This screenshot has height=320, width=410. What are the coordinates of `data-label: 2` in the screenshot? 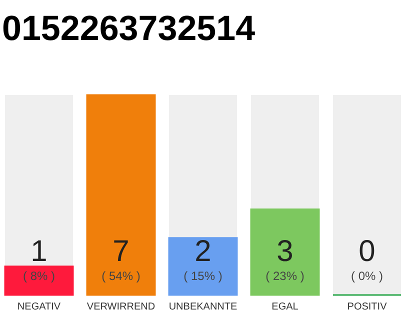 It's located at (203, 251).